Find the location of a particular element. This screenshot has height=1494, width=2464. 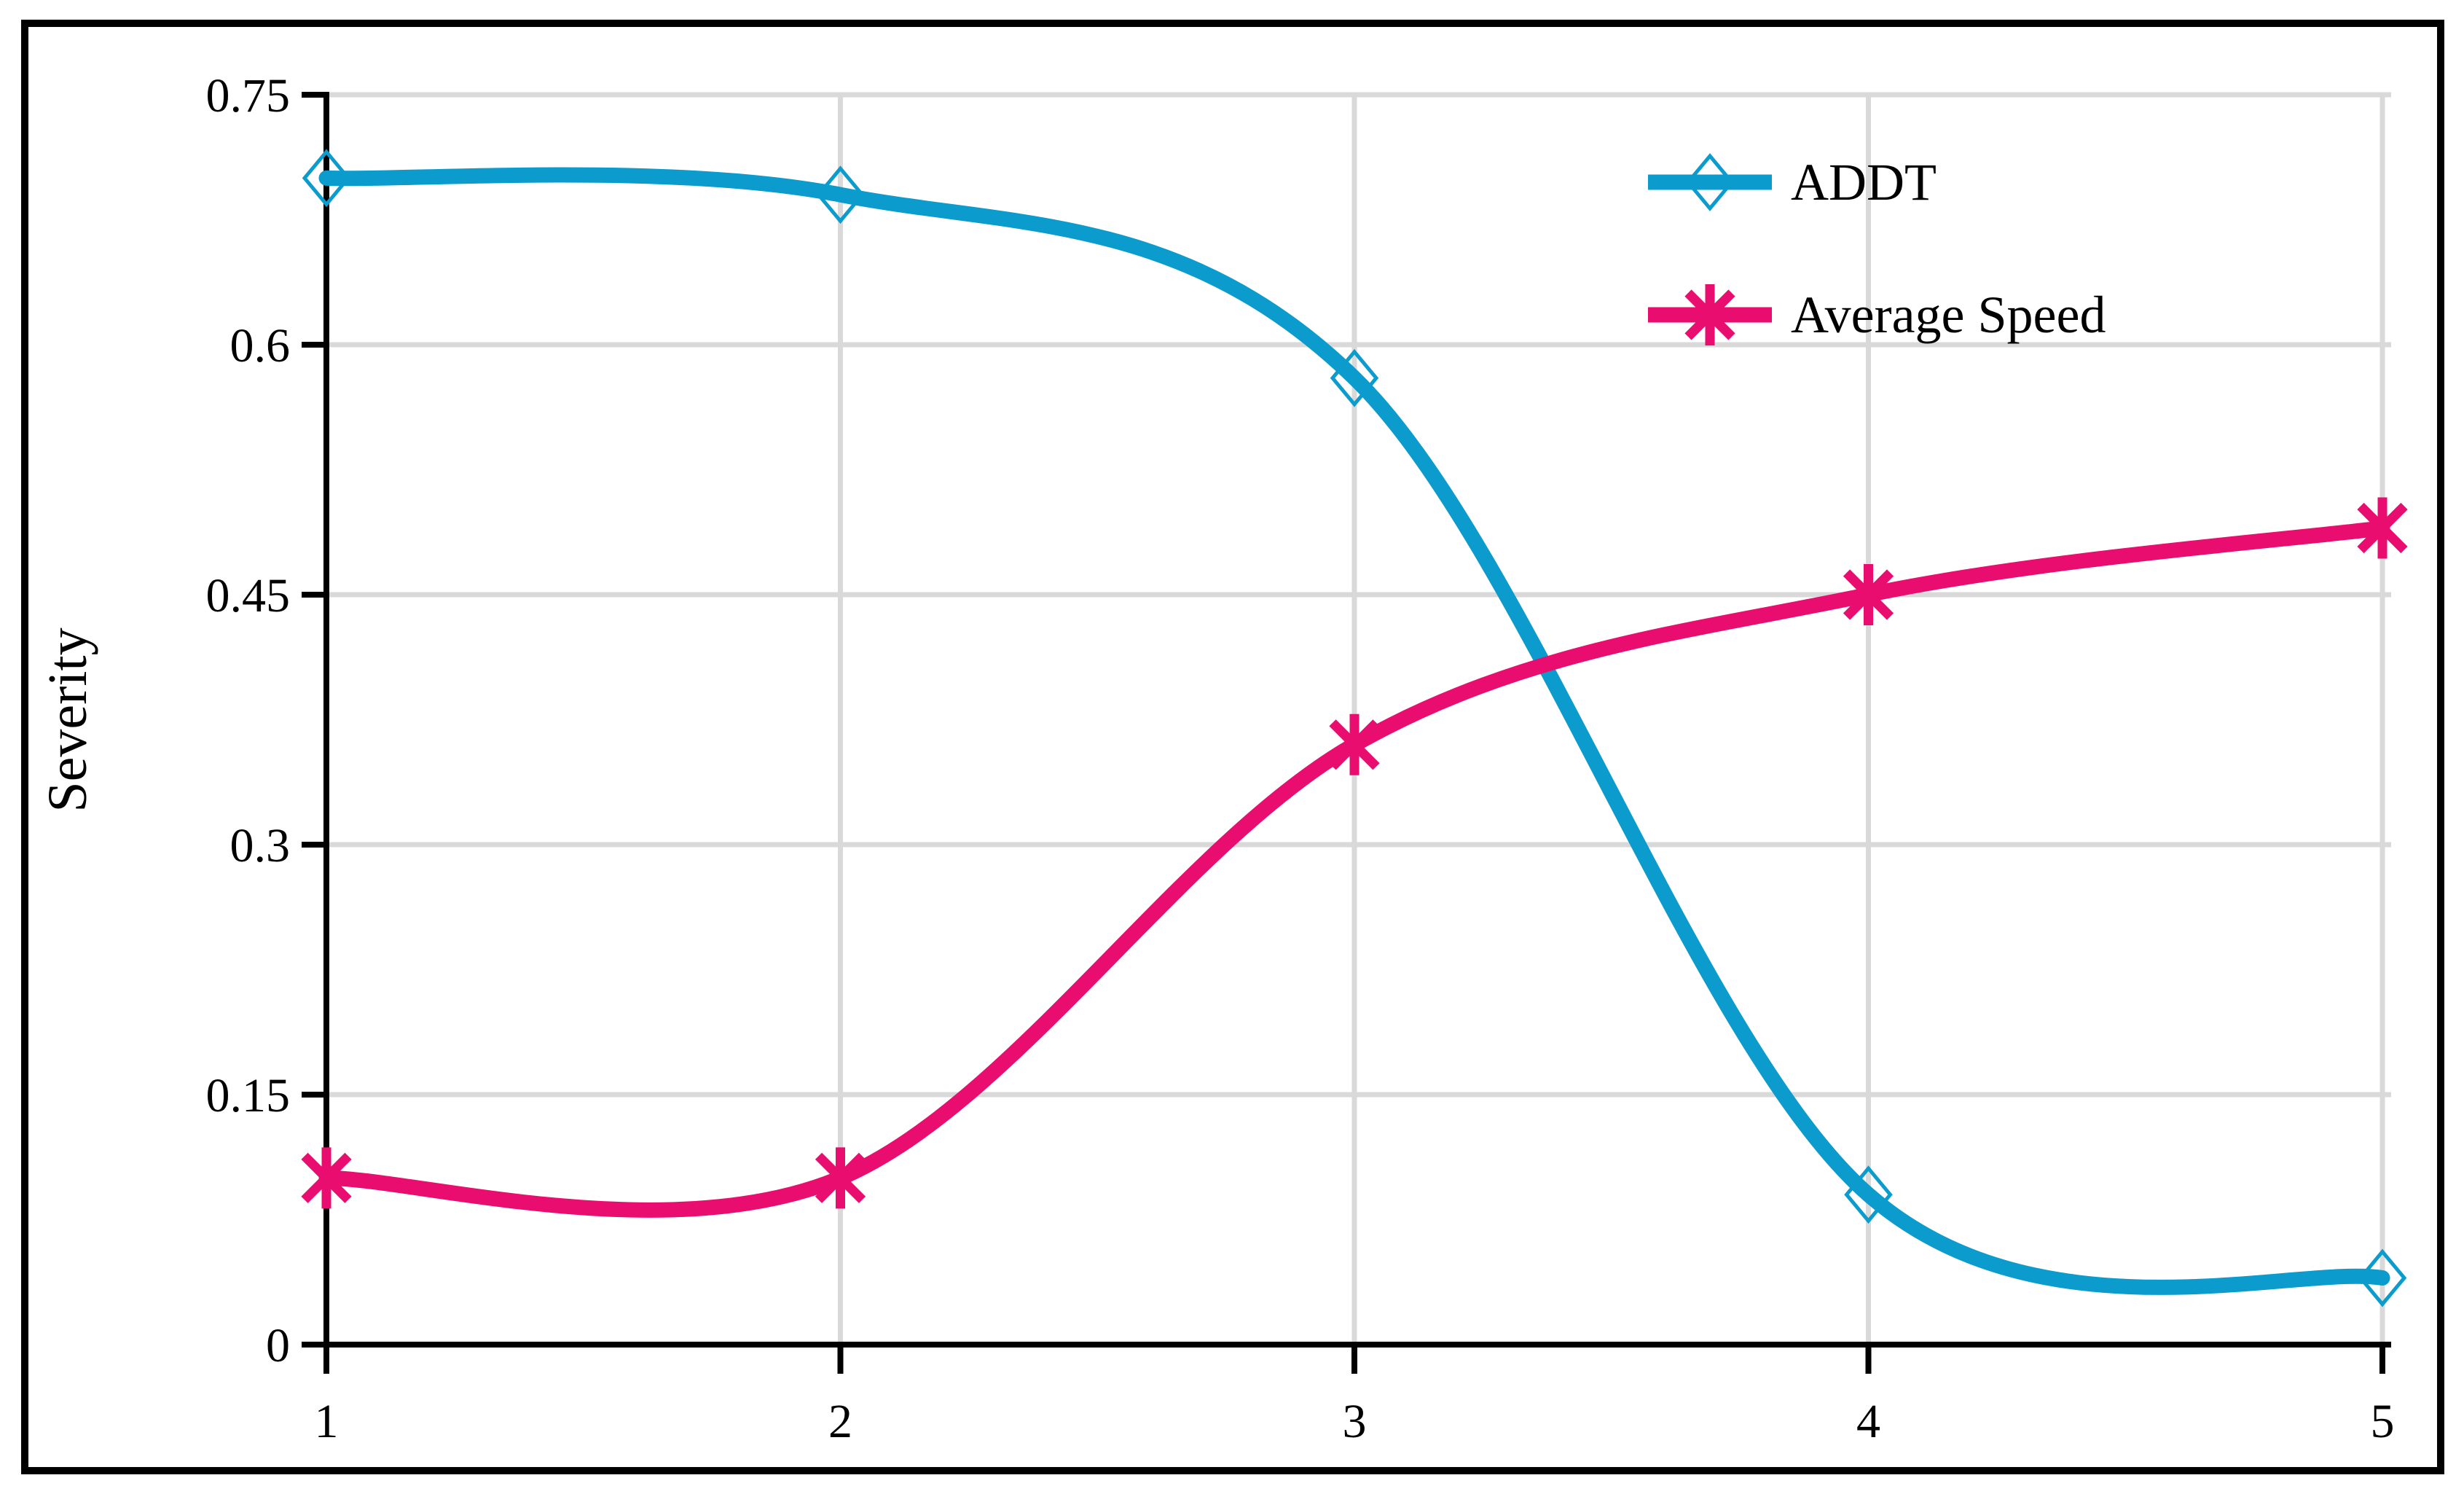

y-axis-title: Severity is located at coordinates (67, 719).